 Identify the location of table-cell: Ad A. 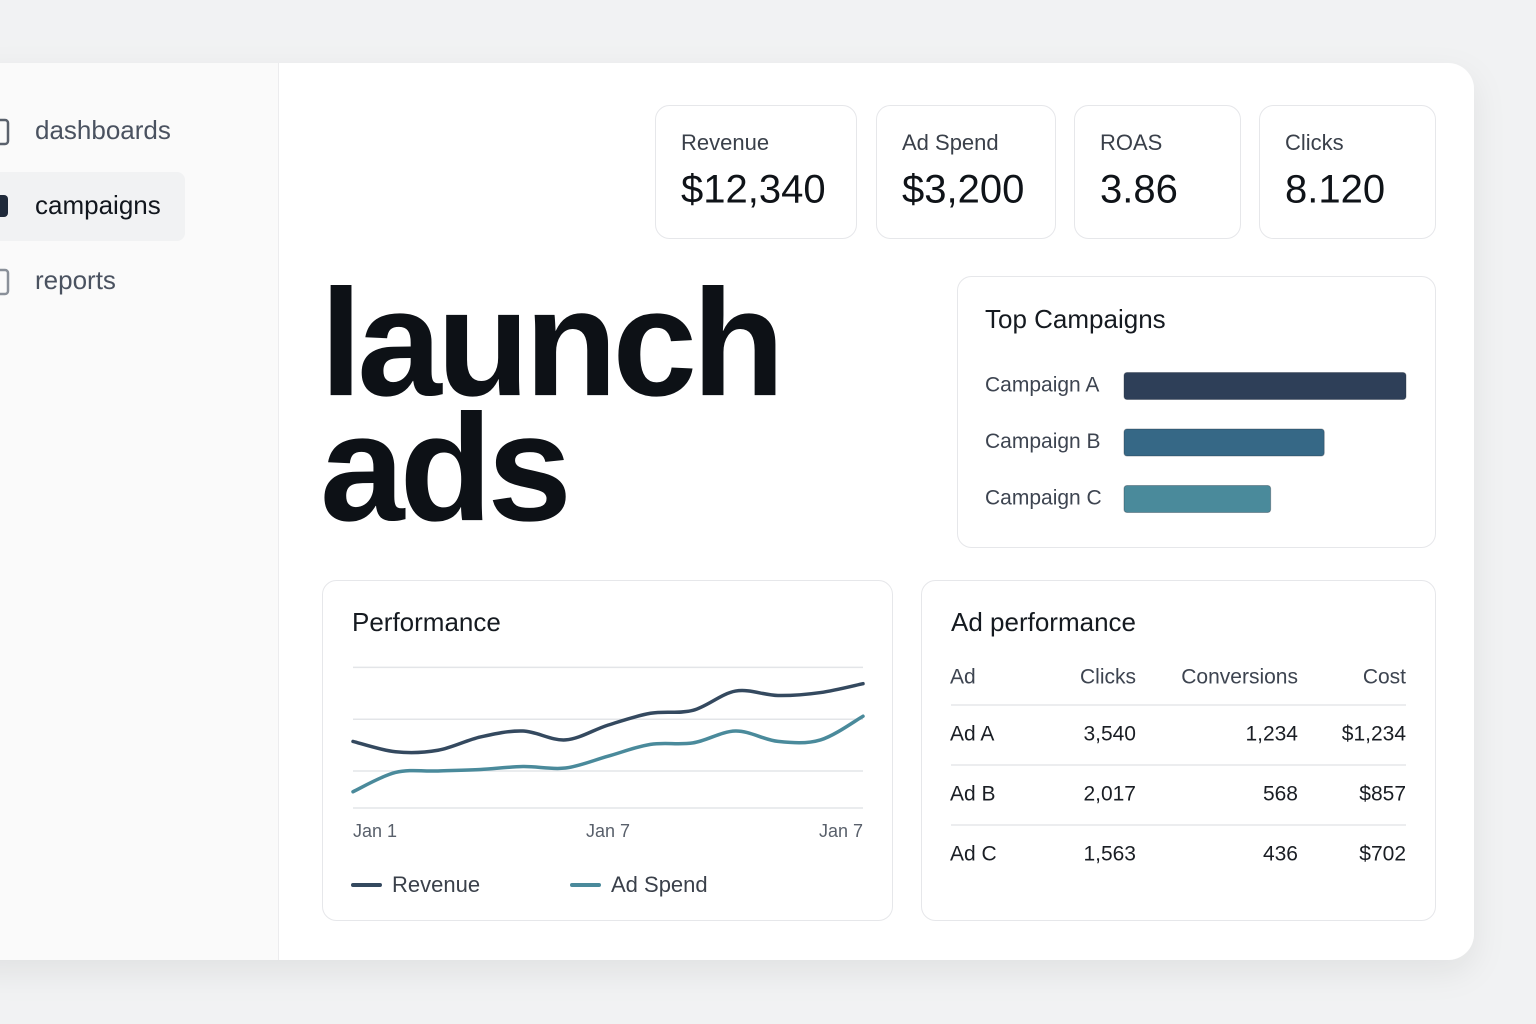
(972, 734).